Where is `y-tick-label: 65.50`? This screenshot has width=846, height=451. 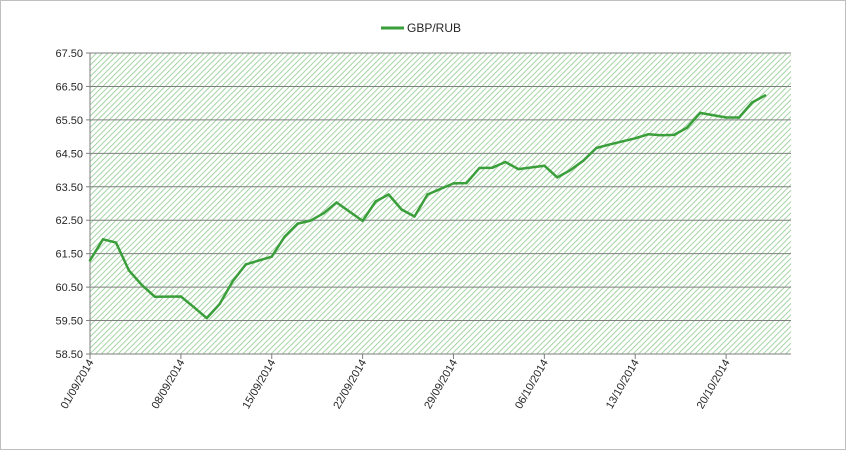
y-tick-label: 65.50 is located at coordinates (69, 121).